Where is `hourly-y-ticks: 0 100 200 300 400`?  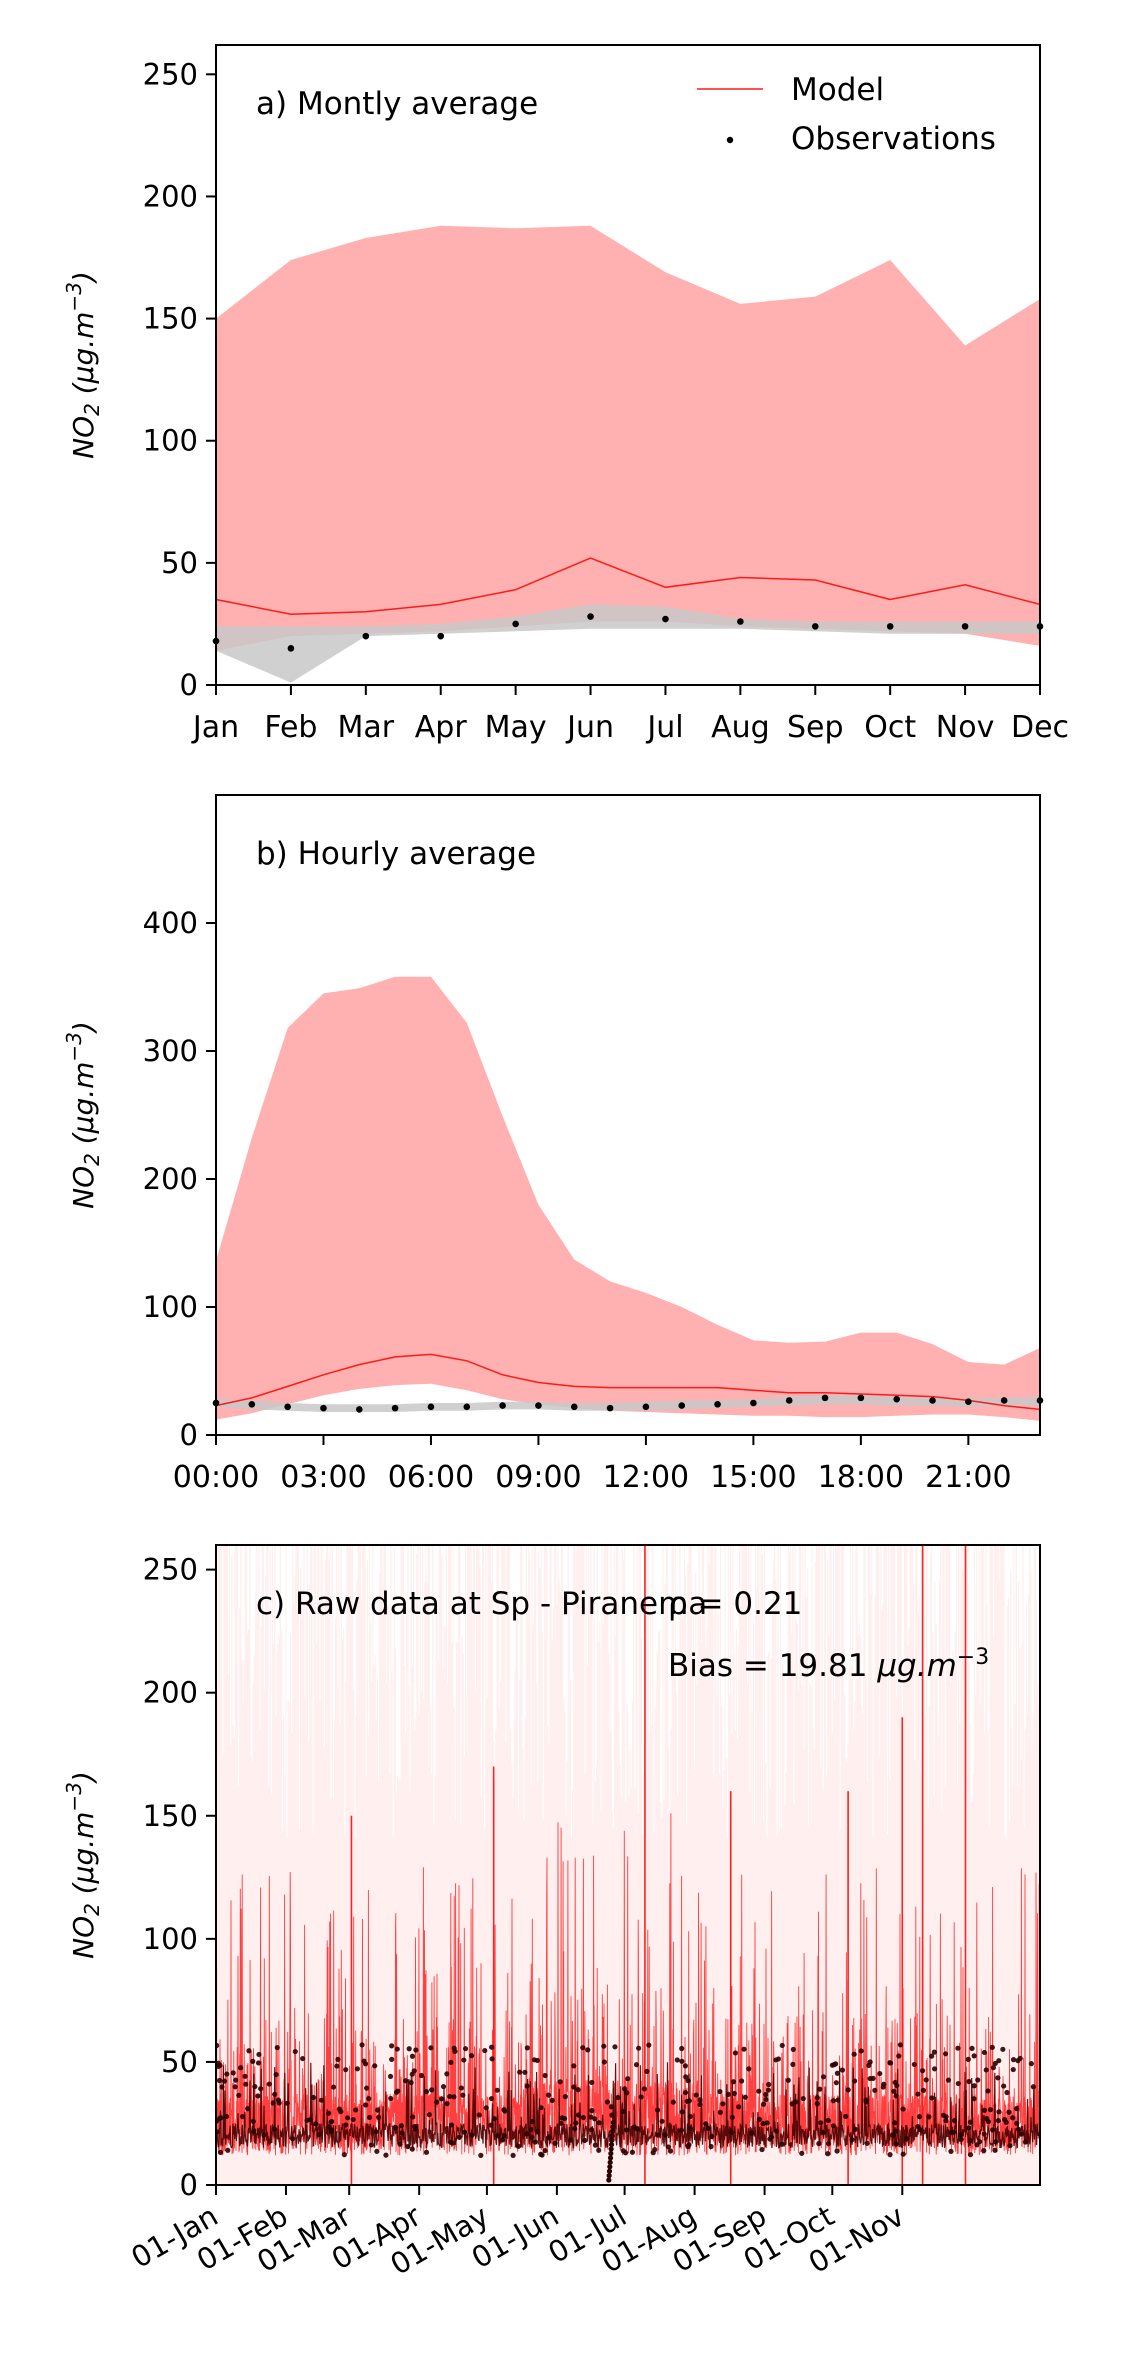
hourly-y-ticks: 0 100 200 300 400 is located at coordinates (179, 1179).